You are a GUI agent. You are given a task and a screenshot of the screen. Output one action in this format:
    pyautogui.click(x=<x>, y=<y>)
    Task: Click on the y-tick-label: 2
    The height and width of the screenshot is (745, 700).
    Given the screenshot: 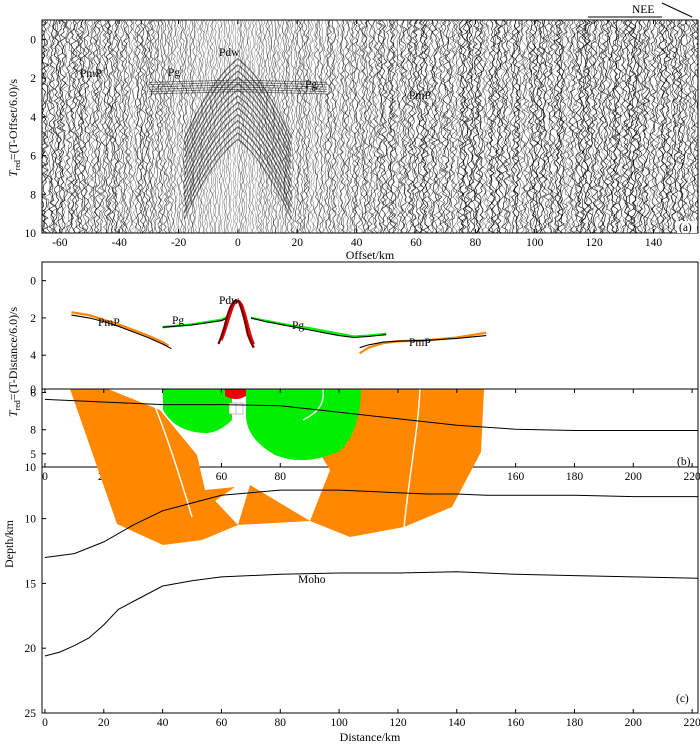 What is the action you would take?
    pyautogui.click(x=33, y=79)
    